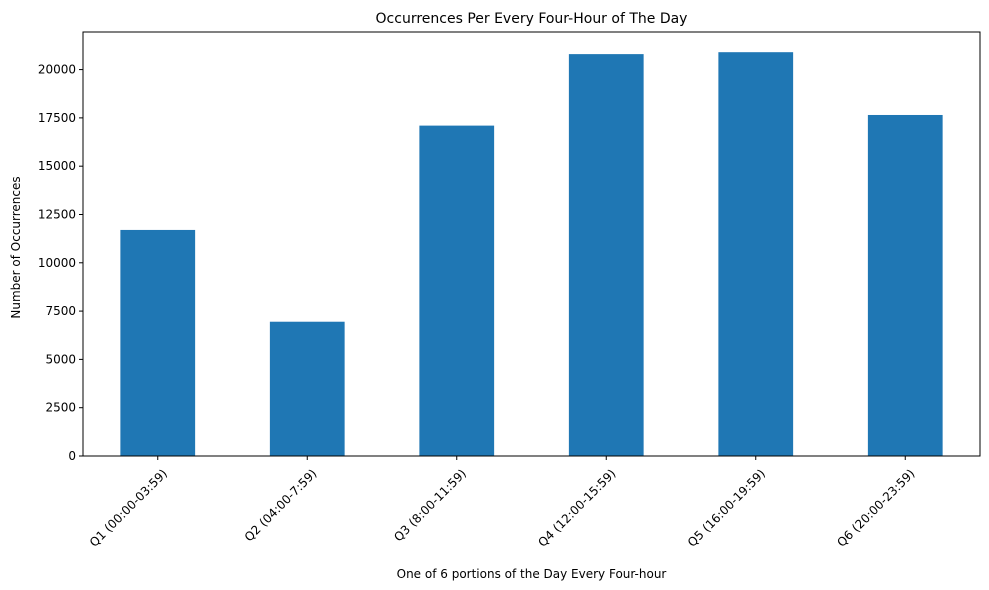 The image size is (989, 590). Describe the element at coordinates (72, 456) in the screenshot. I see `y-tick-label: 0` at that location.